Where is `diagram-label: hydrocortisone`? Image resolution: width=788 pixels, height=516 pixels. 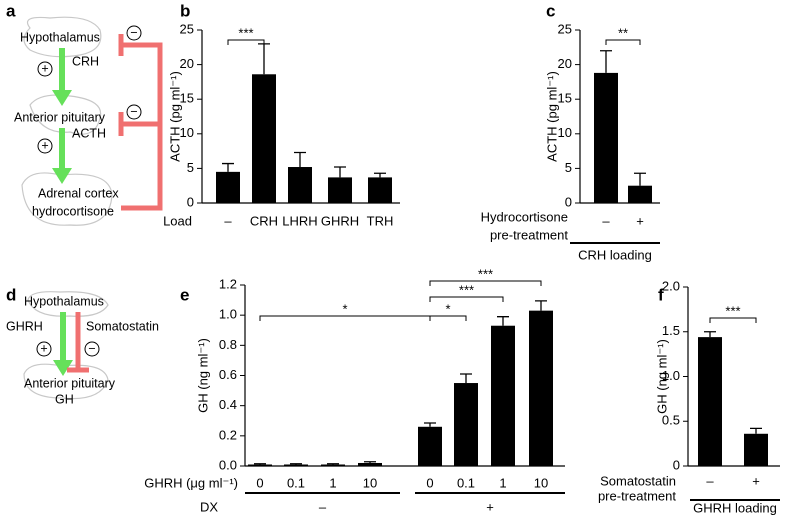 diagram-label: hydrocortisone is located at coordinates (73, 211).